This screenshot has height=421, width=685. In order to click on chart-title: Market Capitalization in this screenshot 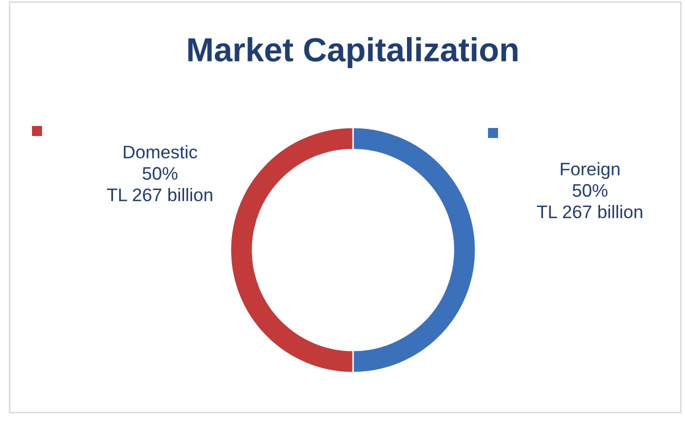, I will do `click(353, 52)`.